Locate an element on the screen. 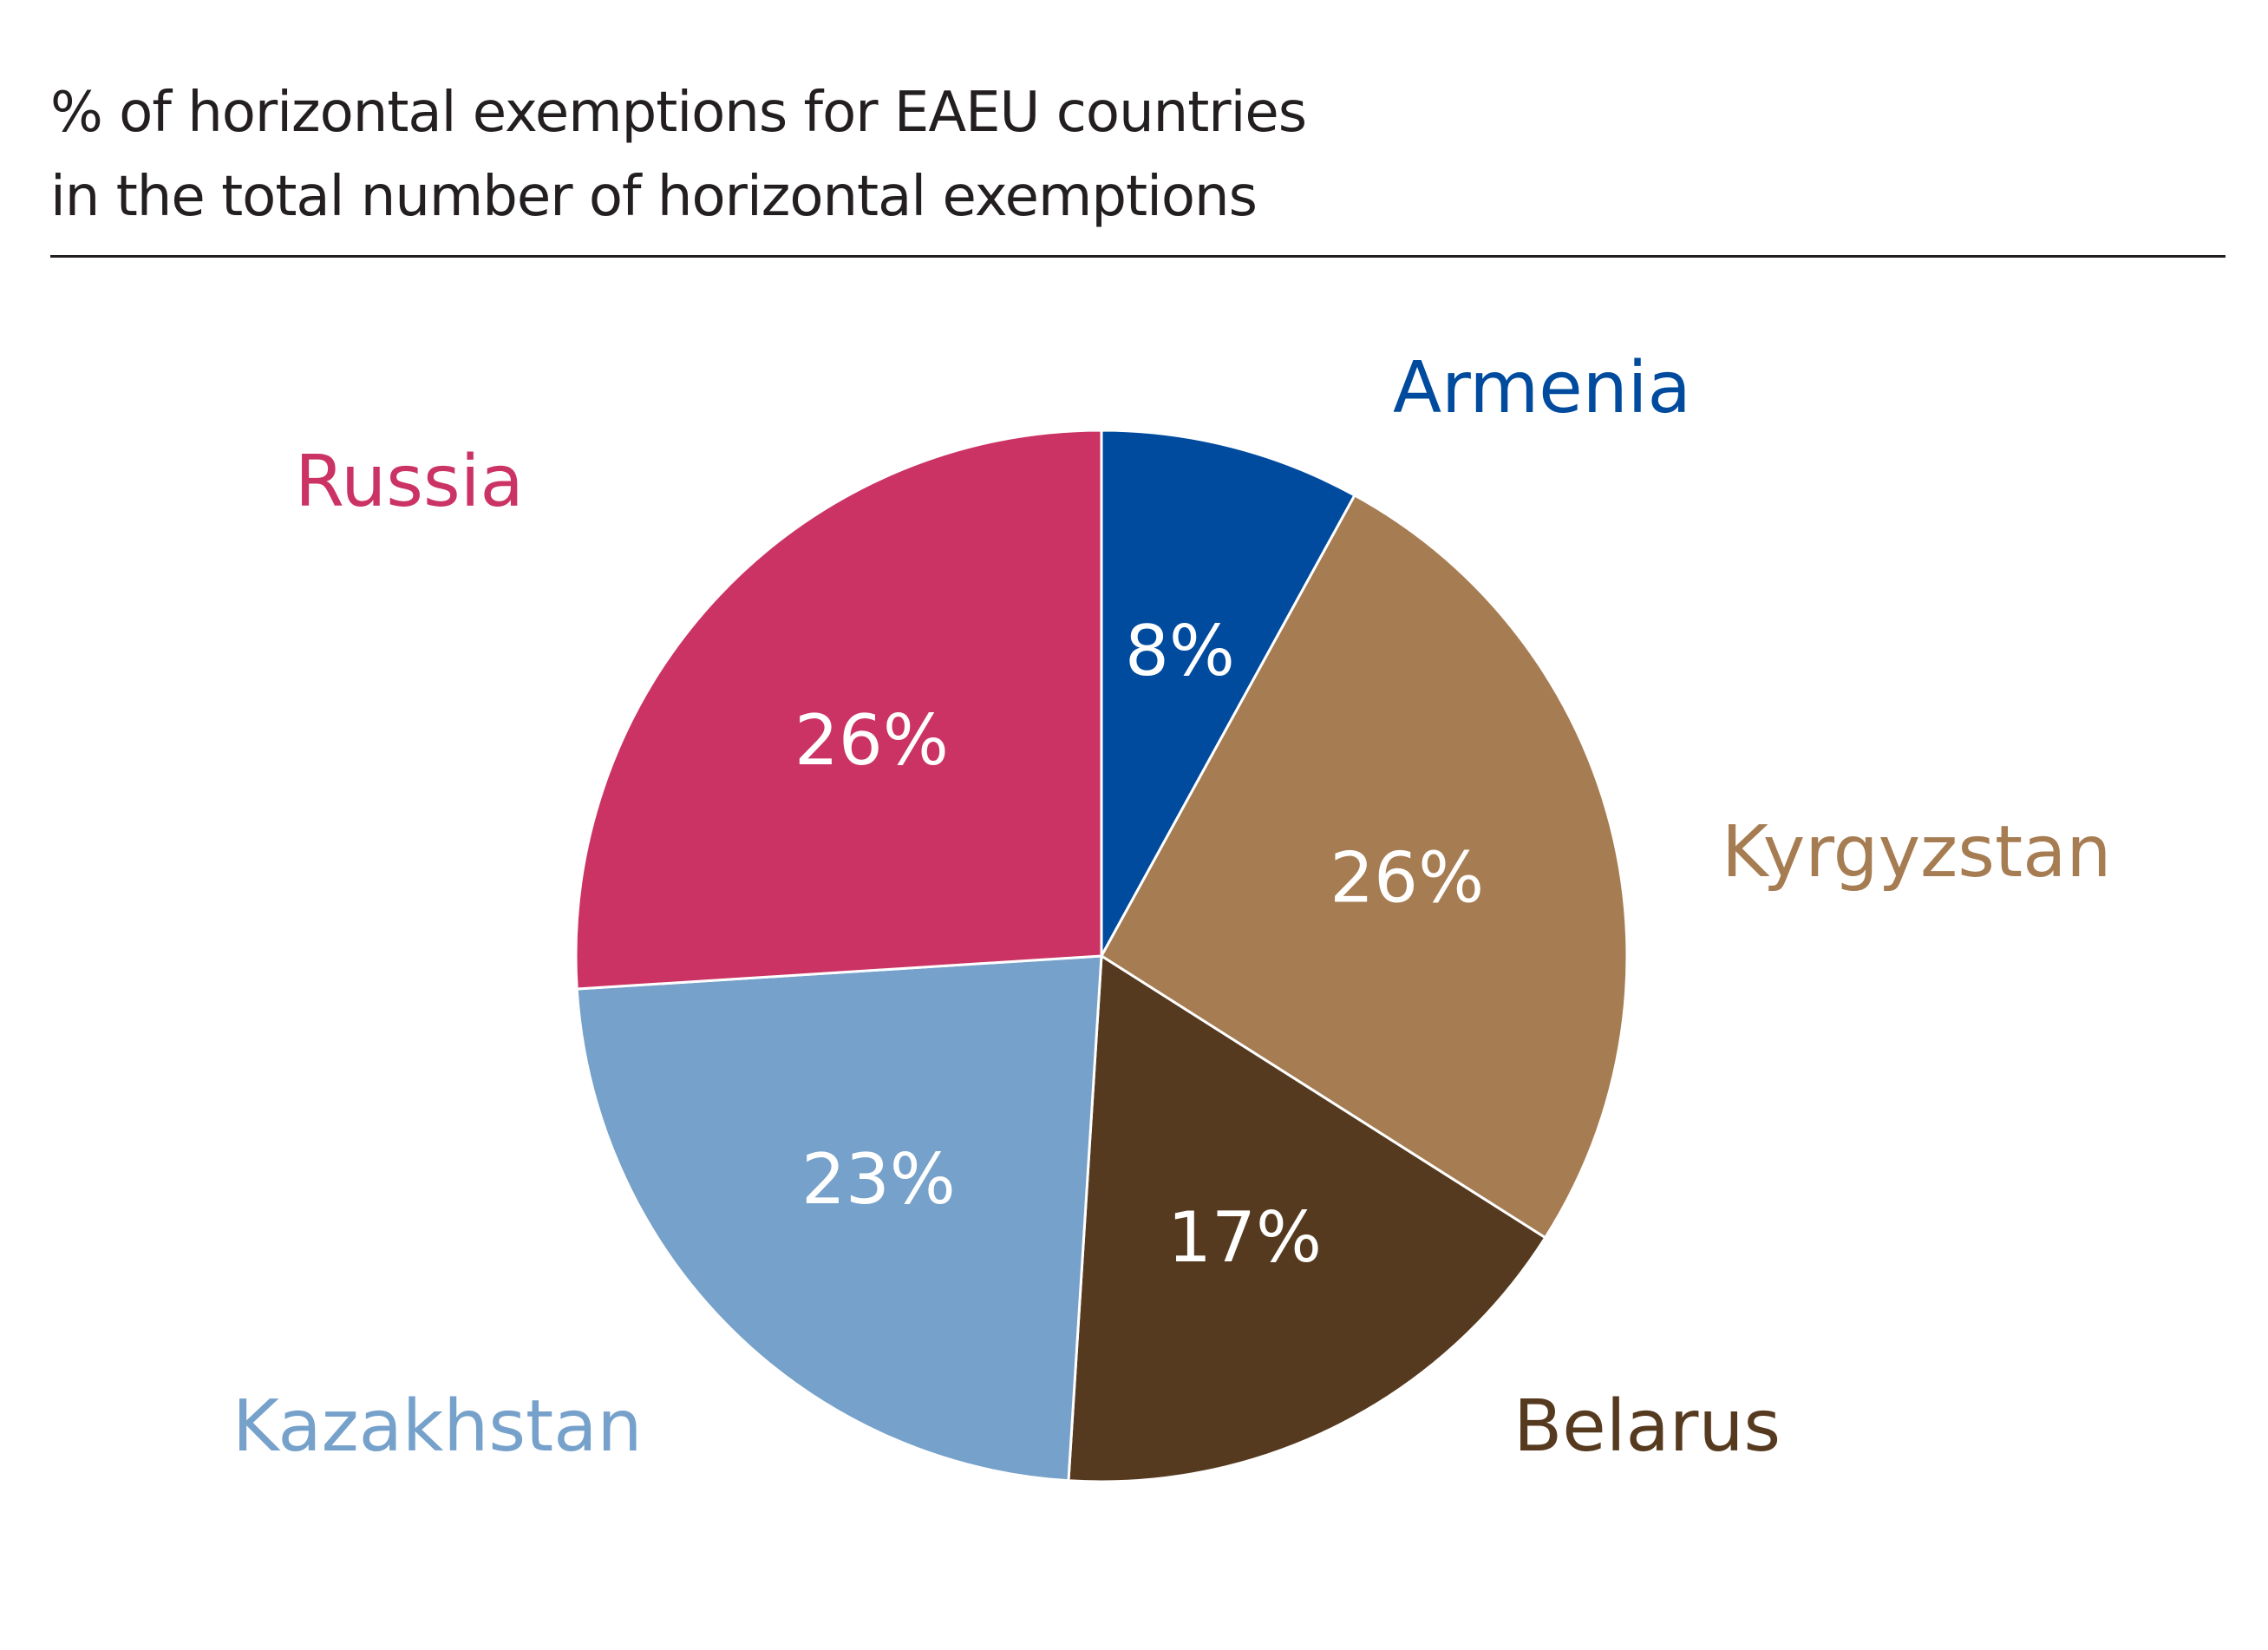 This screenshot has width=2268, height=1650. pie-value-label-kyrgyzstan: 26% is located at coordinates (1407, 879).